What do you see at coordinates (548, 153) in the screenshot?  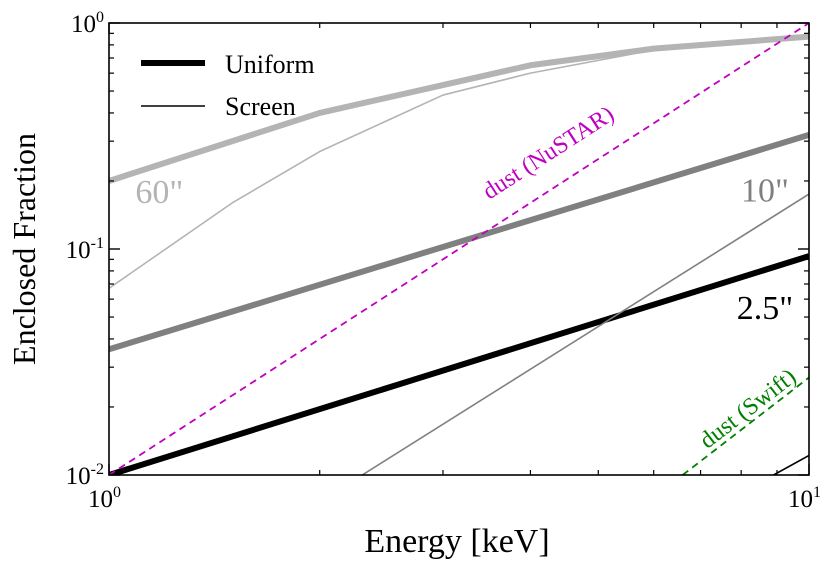 I see `annotation-dust-nustar: dust (NuSTAR)` at bounding box center [548, 153].